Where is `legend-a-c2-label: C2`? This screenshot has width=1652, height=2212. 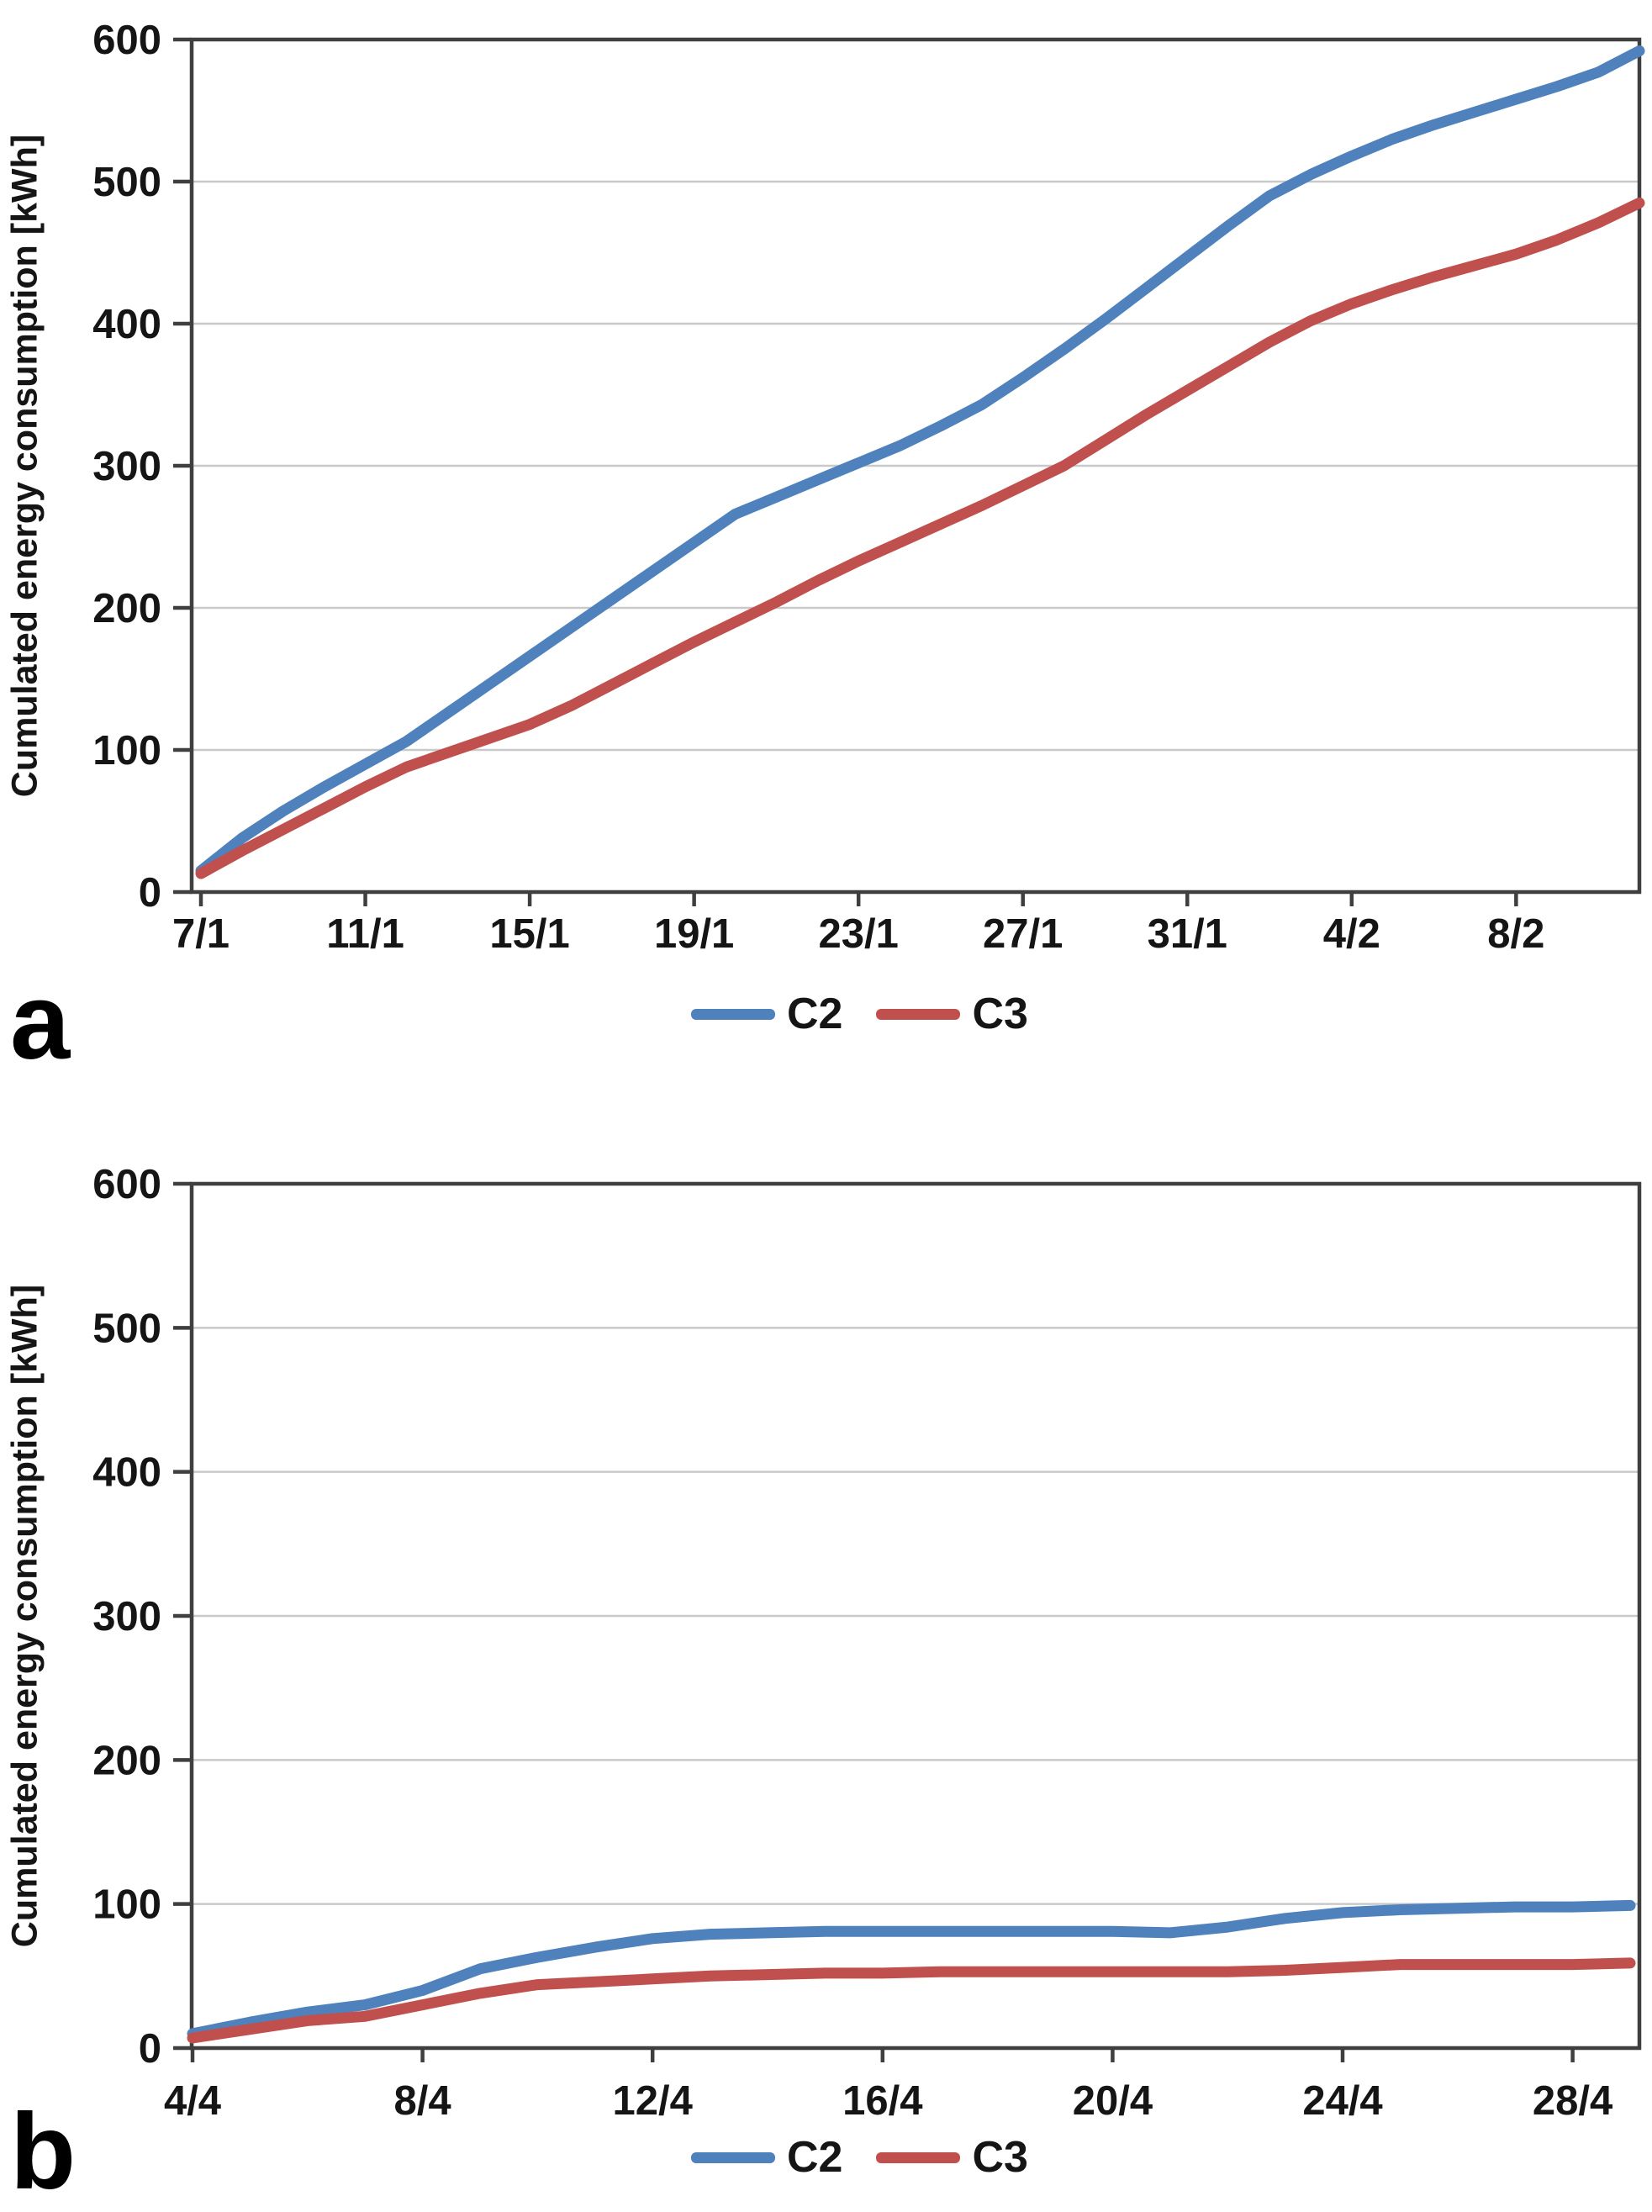 legend-a-c2-label: C2 is located at coordinates (815, 1014).